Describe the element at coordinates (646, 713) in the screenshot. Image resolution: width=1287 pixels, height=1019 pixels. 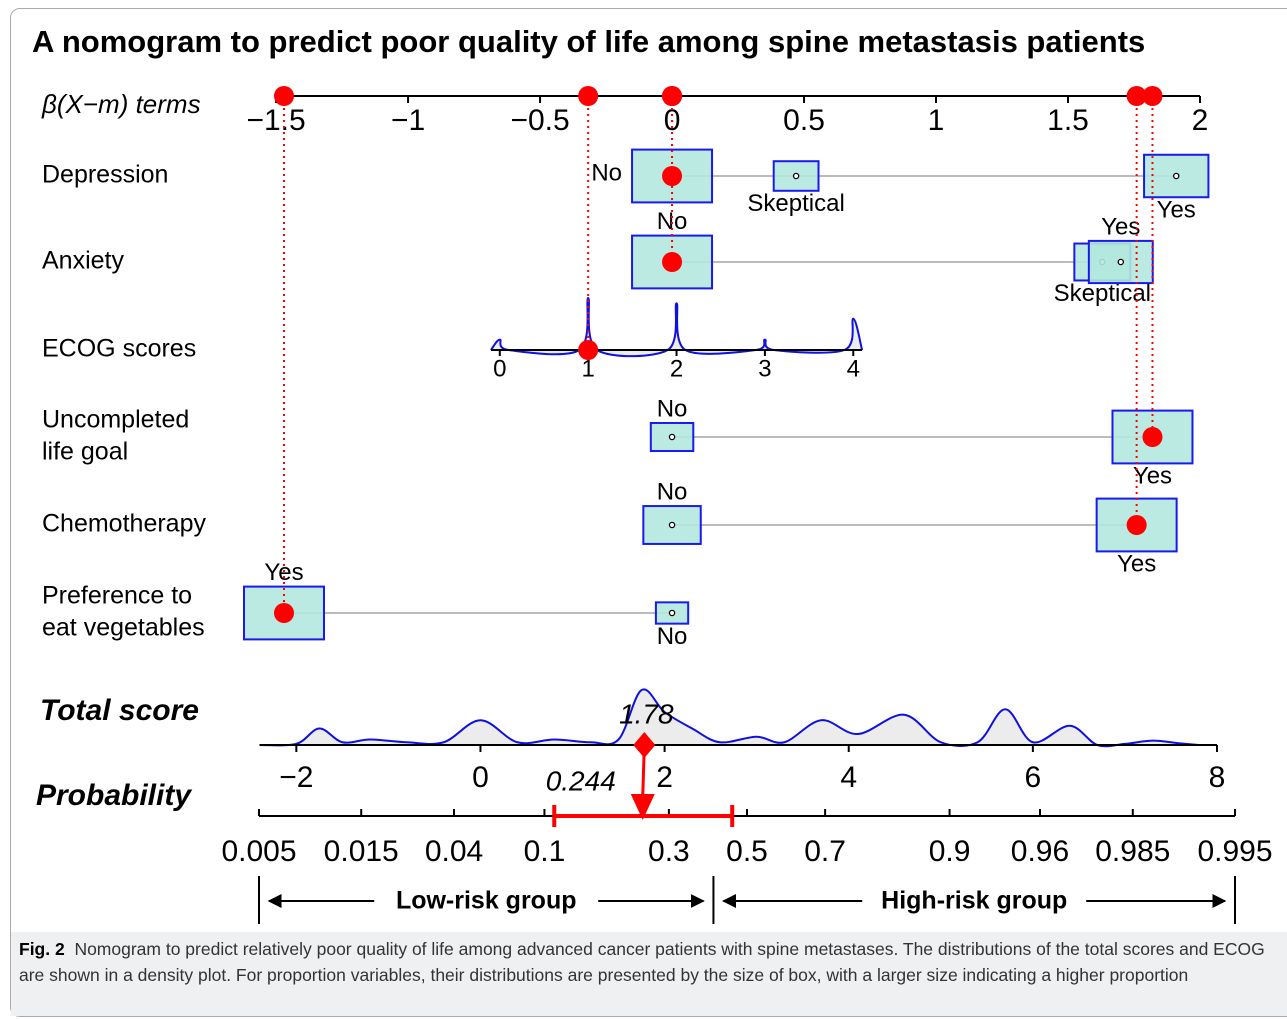
I see `score-value: 1.78` at that location.